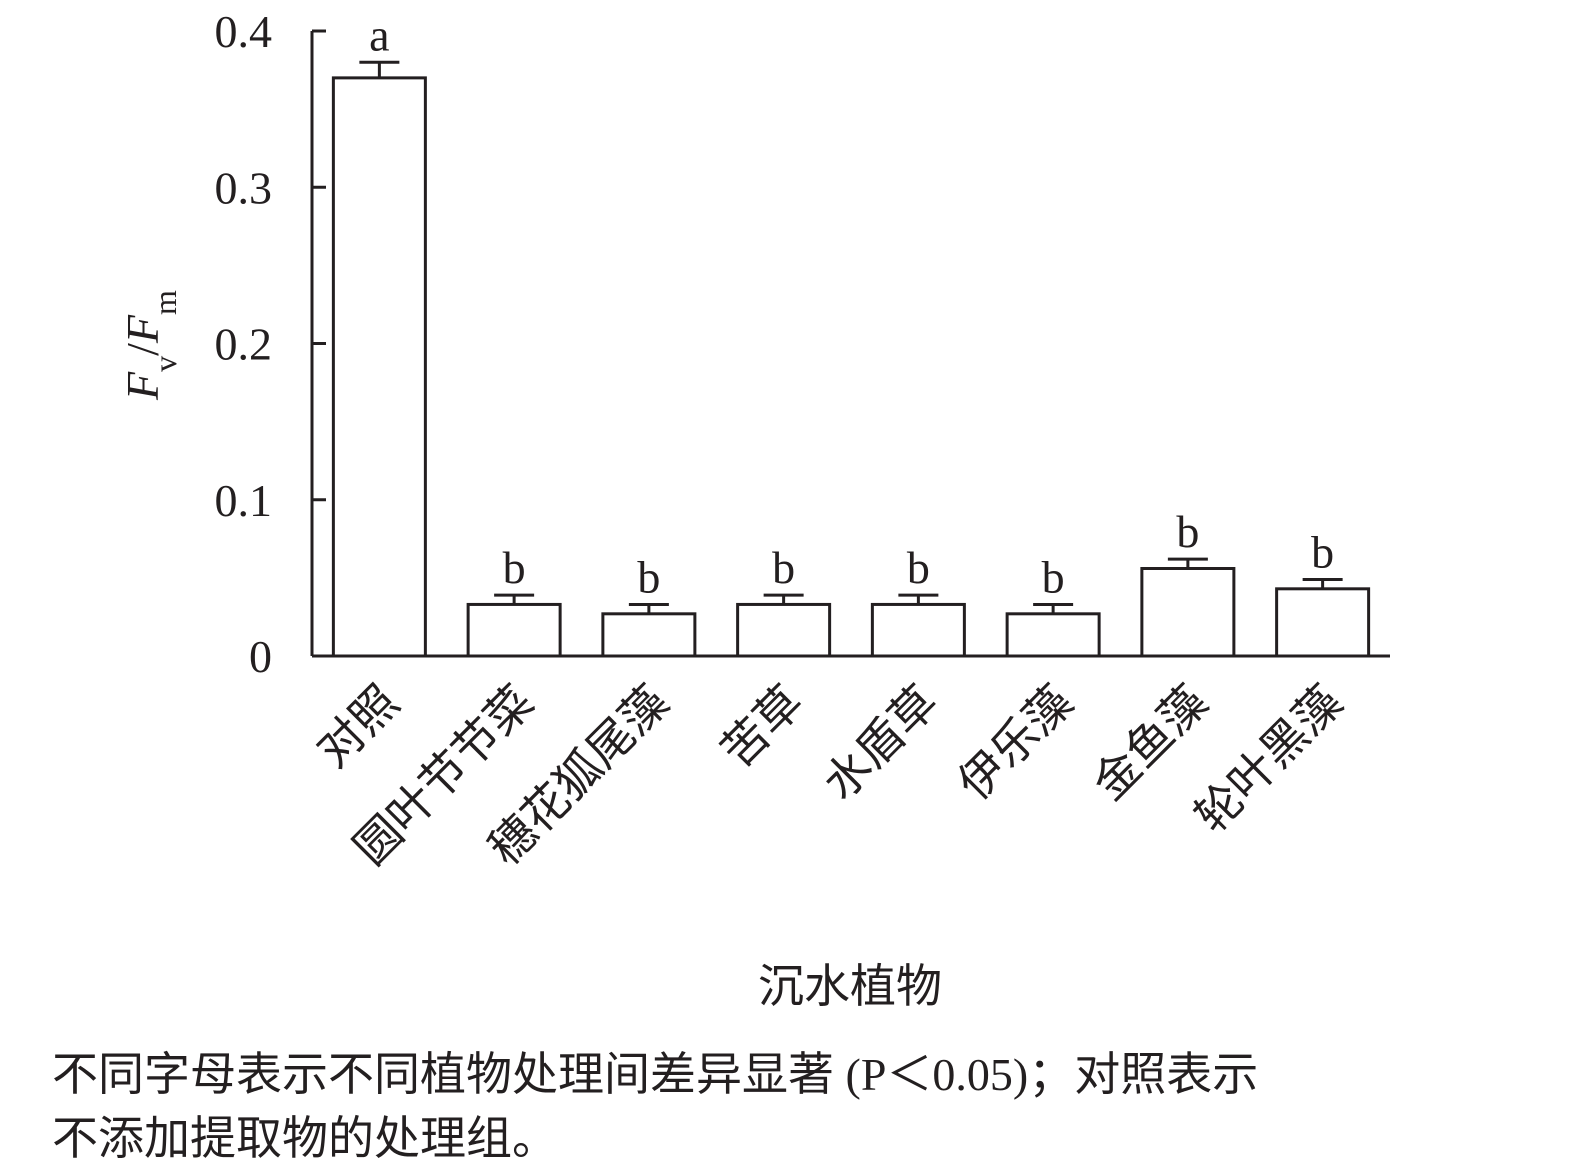 This screenshot has width=1575, height=1174. I want to click on x-tick-label: 水盾草, so click(881, 743).